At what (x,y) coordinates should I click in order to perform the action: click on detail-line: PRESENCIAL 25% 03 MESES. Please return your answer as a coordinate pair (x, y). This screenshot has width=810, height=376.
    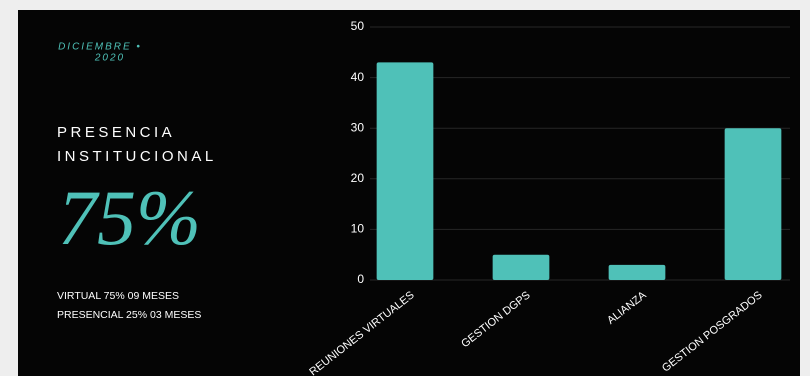
    Looking at the image, I should click on (129, 315).